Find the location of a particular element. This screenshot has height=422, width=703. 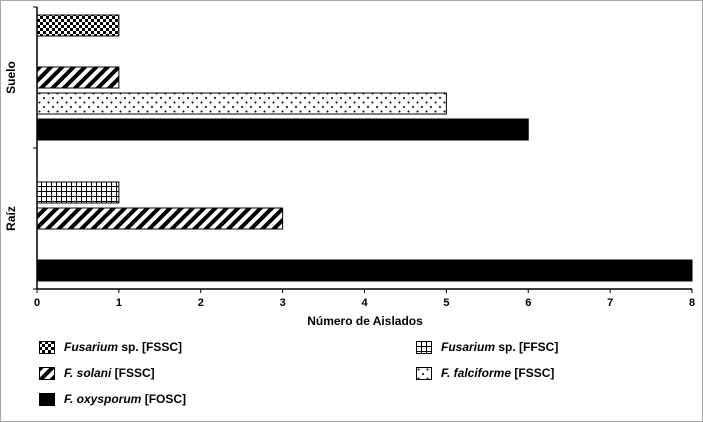

y-category-label: Suelo is located at coordinates (11, 77).